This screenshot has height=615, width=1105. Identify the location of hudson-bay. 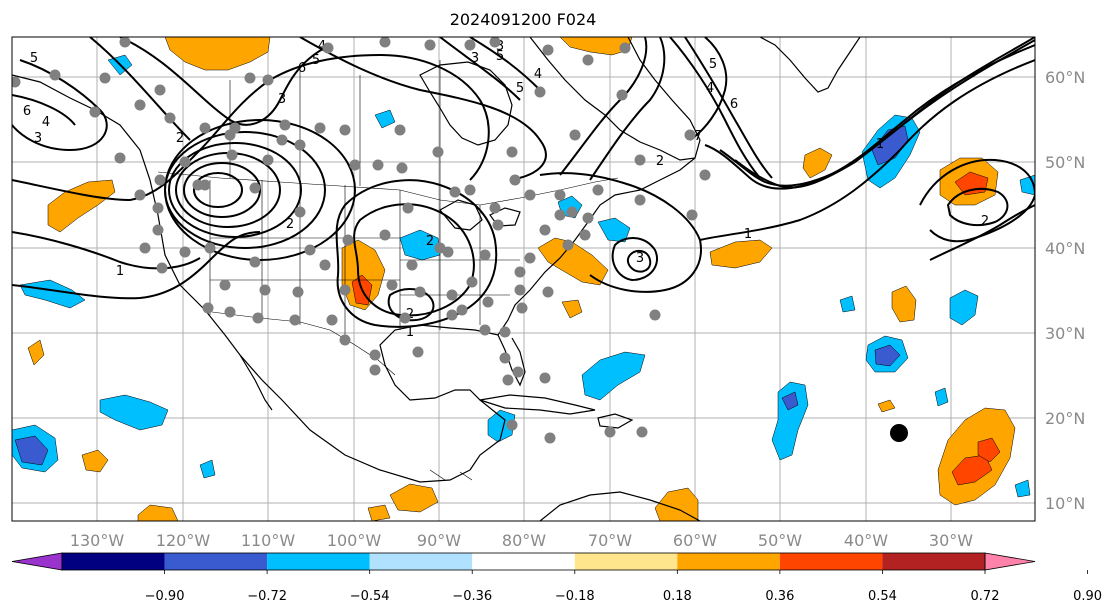
(466, 103).